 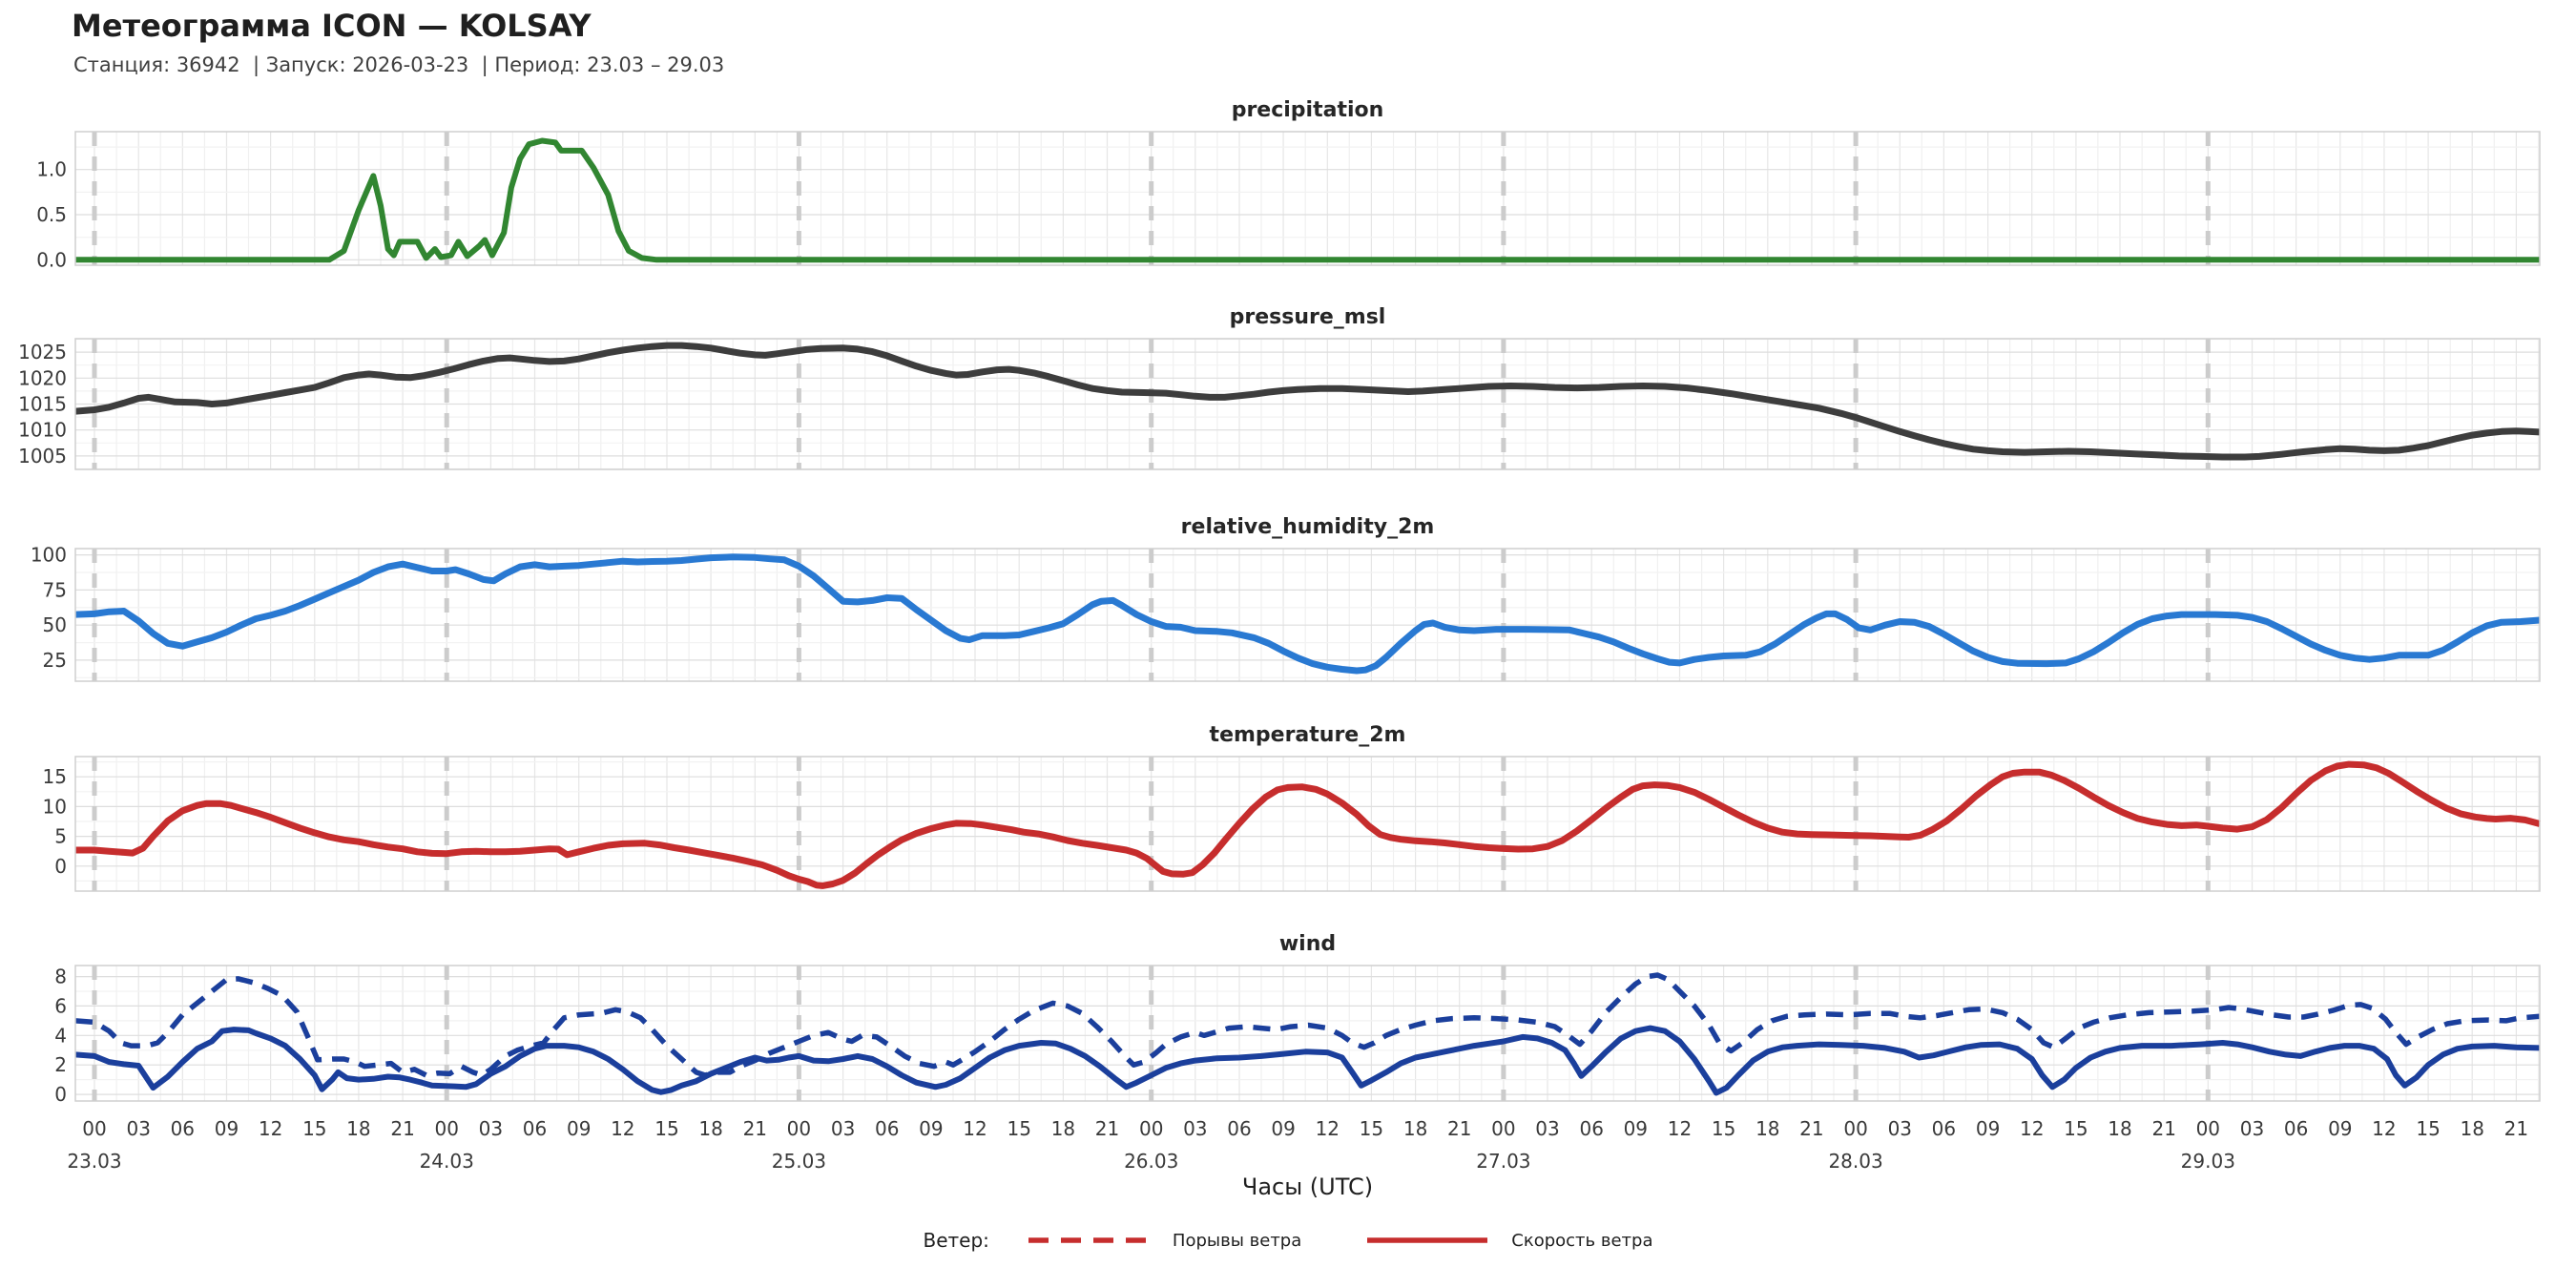 I want to click on svg-text: 0.5, so click(x=51, y=214).